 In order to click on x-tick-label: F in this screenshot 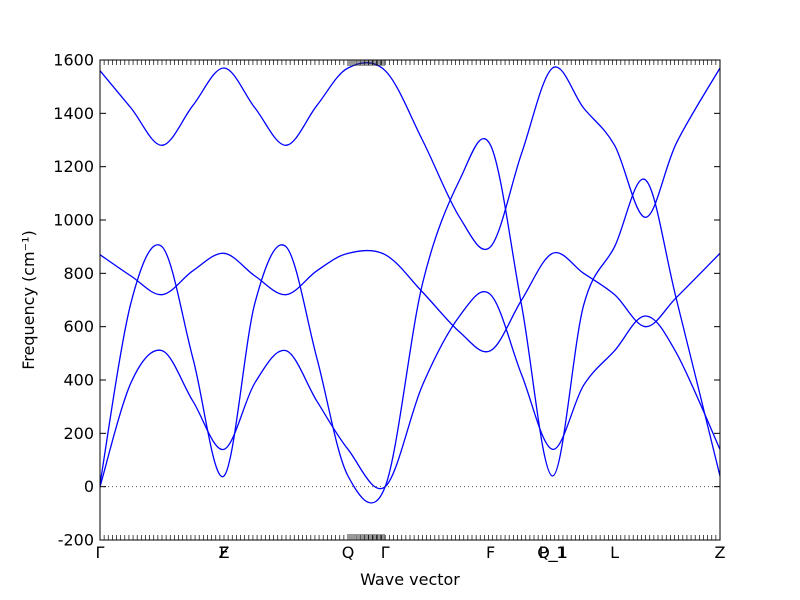, I will do `click(490, 552)`.